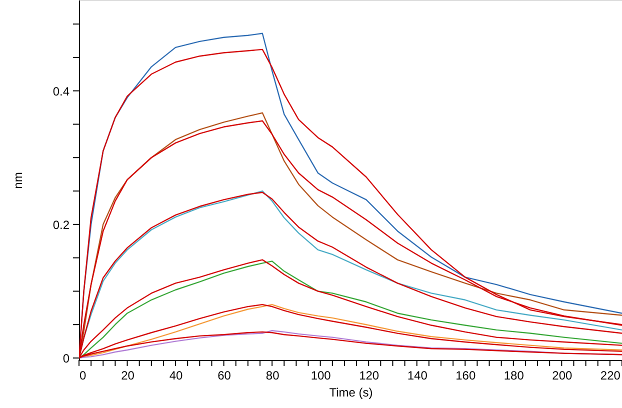 Image resolution: width=622 pixels, height=408 pixels. I want to click on x-tick-label: 160, so click(466, 375).